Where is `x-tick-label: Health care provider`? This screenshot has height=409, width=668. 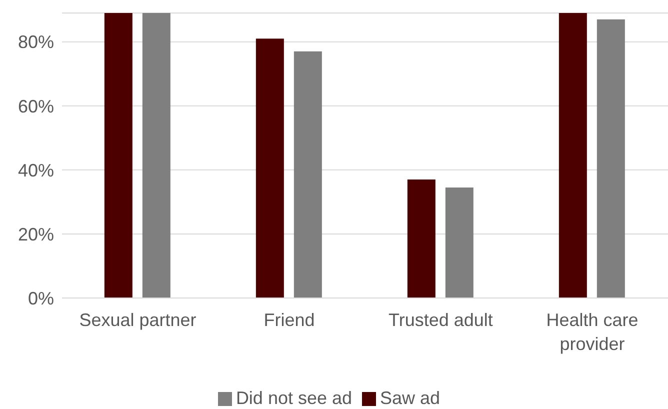
x-tick-label: Health care provider is located at coordinates (592, 332).